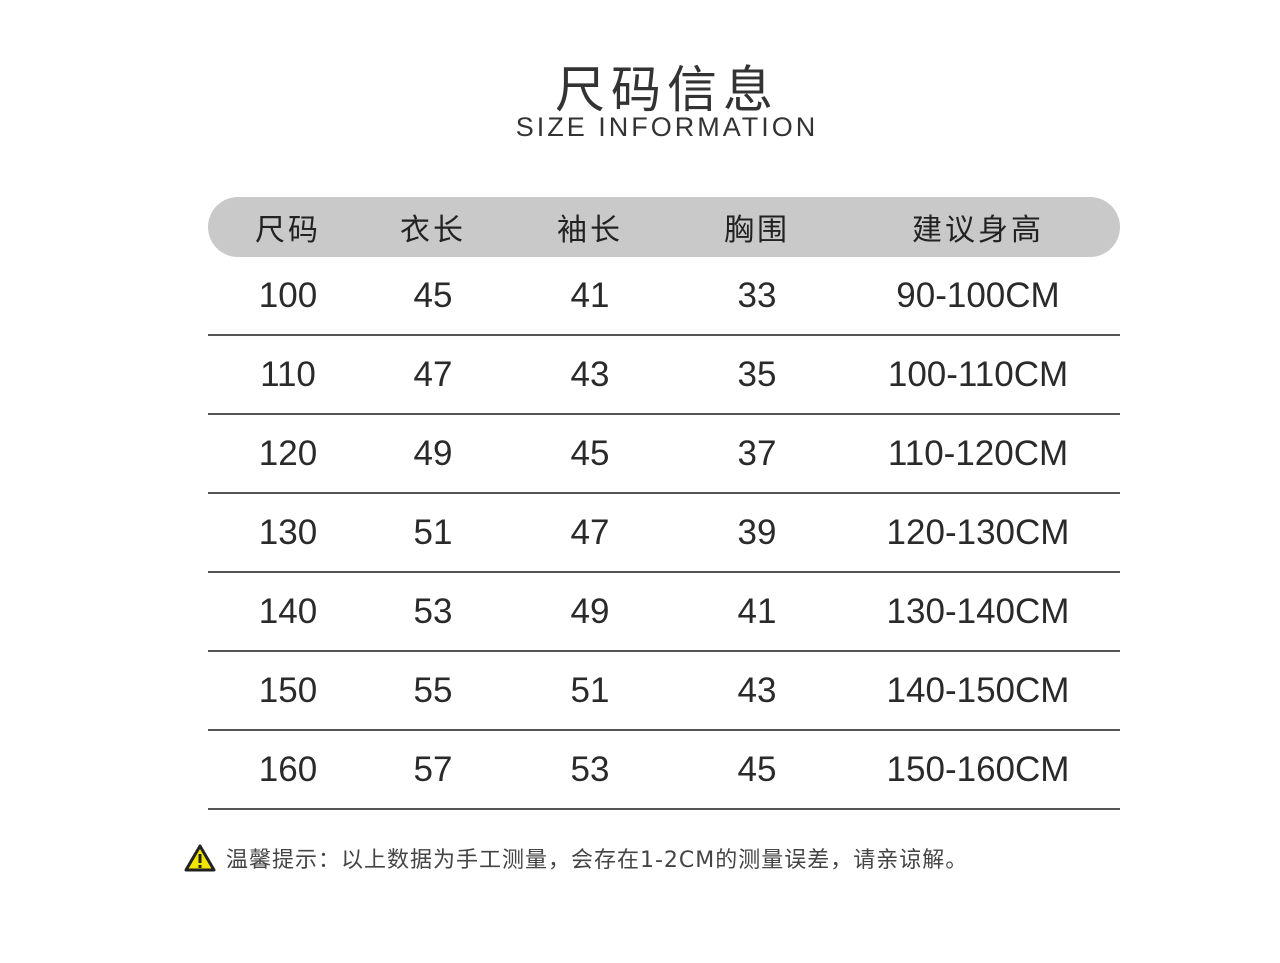 Image resolution: width=1280 pixels, height=963 pixels. Describe the element at coordinates (288, 769) in the screenshot. I see `table-cell: 160` at that location.